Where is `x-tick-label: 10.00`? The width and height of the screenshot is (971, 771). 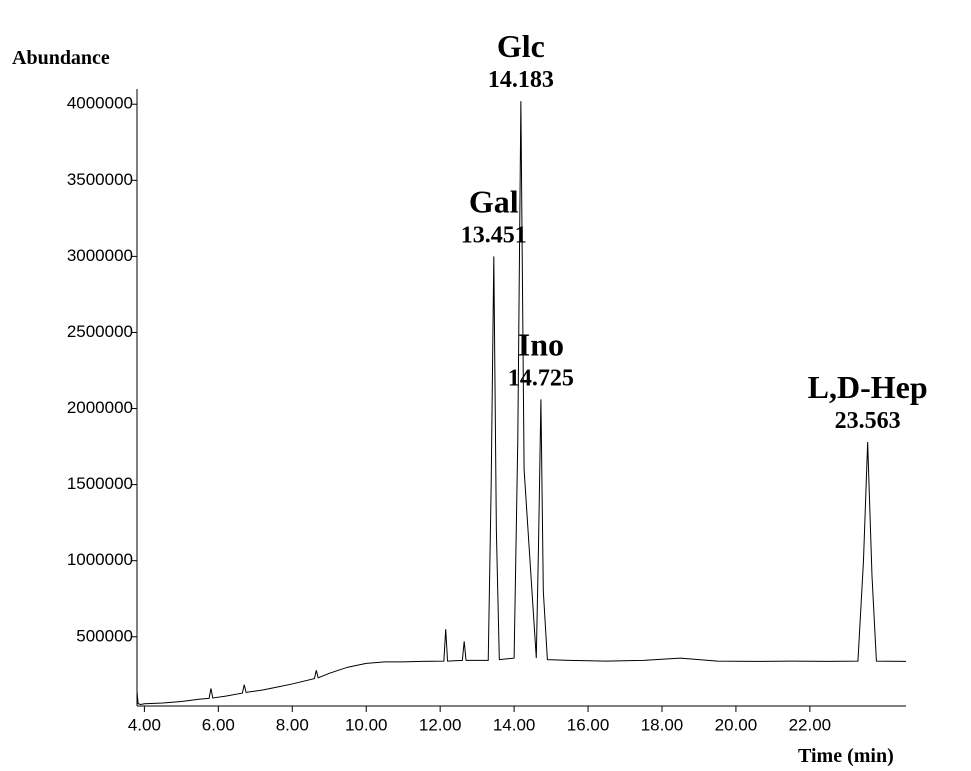 x-tick-label: 10.00 is located at coordinates (366, 724).